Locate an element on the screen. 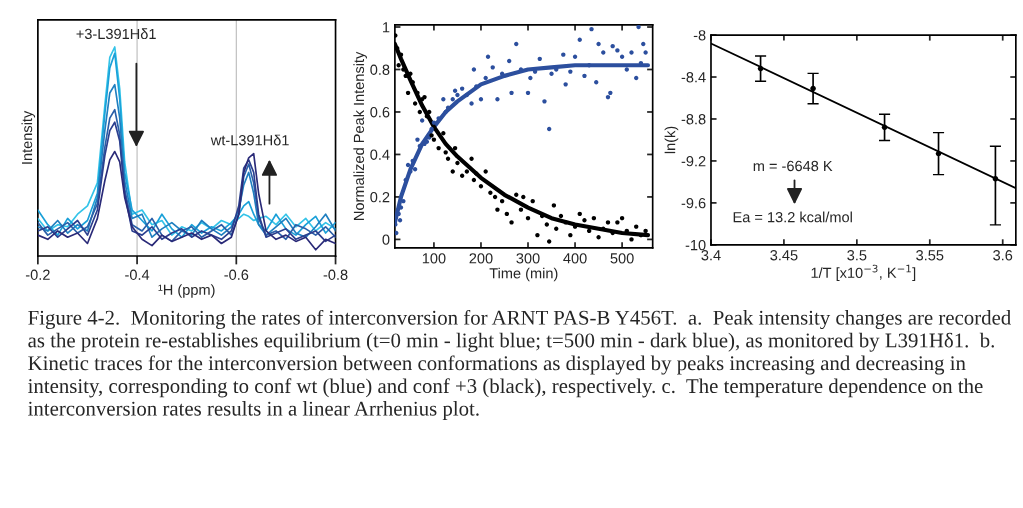 This screenshot has height=508, width=1023. x-tick-label: 500 is located at coordinates (622, 258).